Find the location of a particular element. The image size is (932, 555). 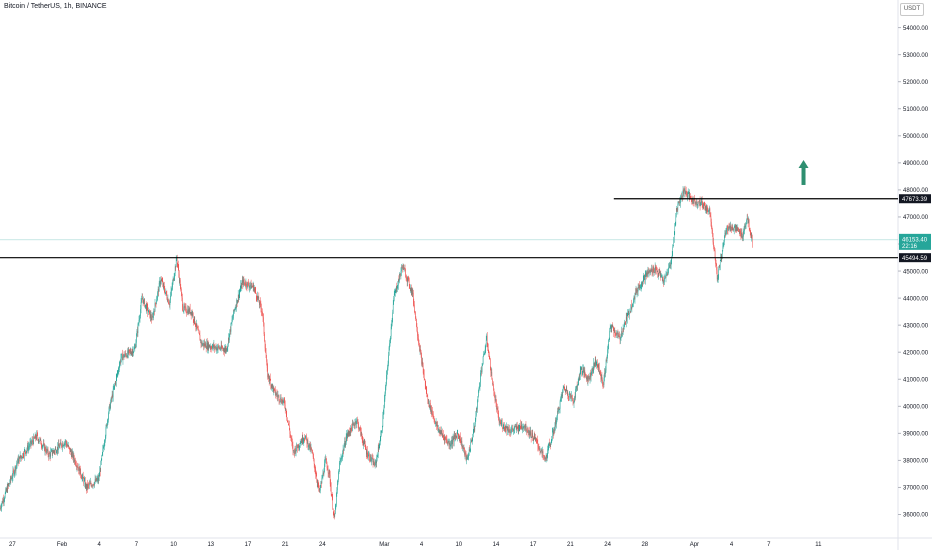

arrow-up-icon is located at coordinates (804, 172).